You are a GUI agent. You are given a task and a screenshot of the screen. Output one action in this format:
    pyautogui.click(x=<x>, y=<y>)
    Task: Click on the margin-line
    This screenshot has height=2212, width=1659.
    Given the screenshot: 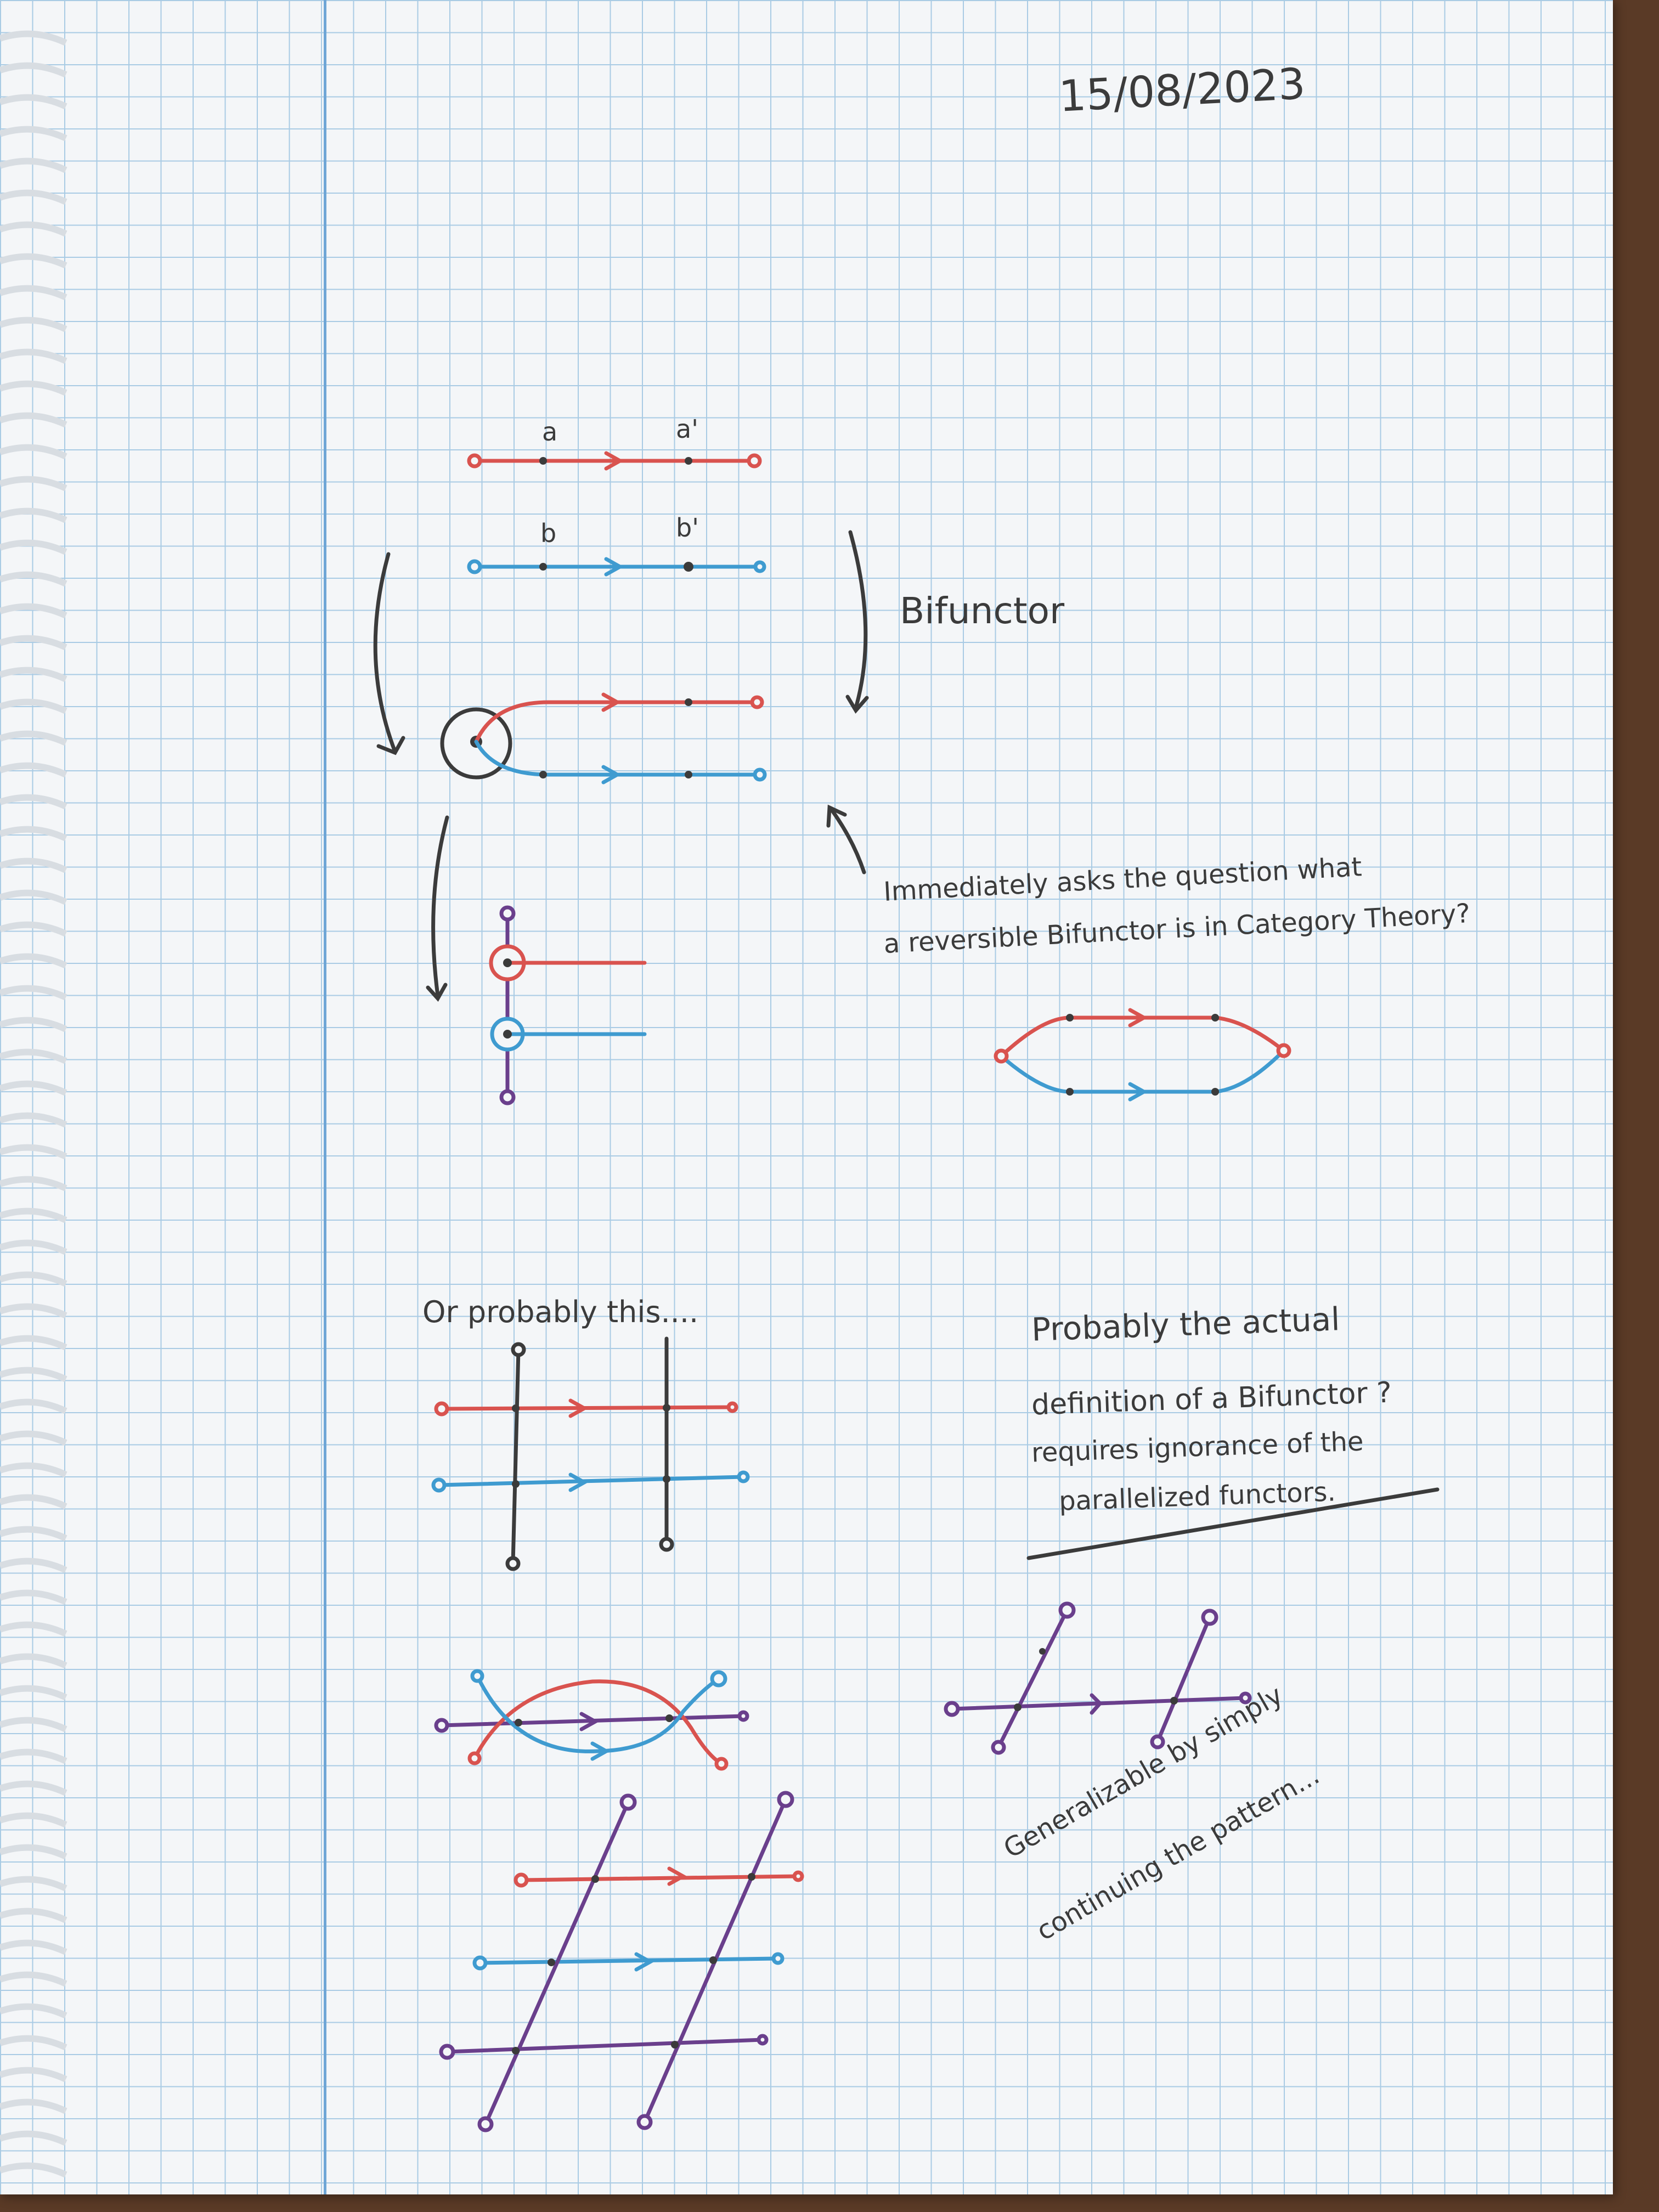 What is the action you would take?
    pyautogui.click(x=325, y=1097)
    